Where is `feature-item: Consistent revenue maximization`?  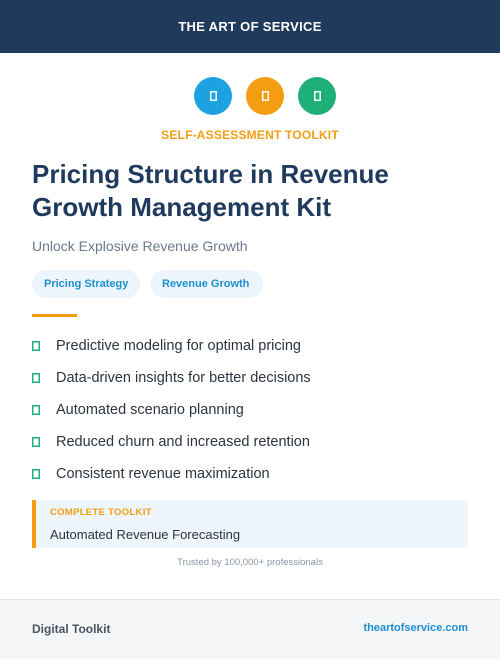
feature-item: Consistent revenue maximization is located at coordinates (171, 474).